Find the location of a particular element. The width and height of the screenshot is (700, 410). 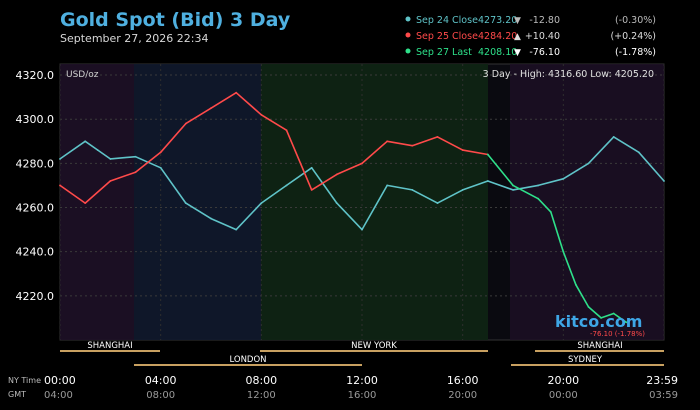

session-label-sydney: SYDNEY is located at coordinates (585, 360).